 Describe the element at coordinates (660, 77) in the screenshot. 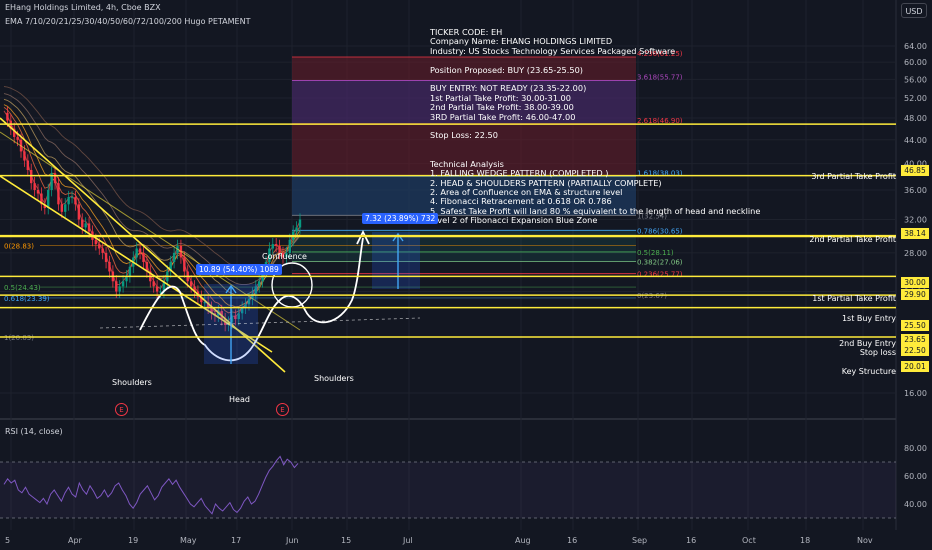

I see `ext-level-label: 3.618(55.77)` at that location.